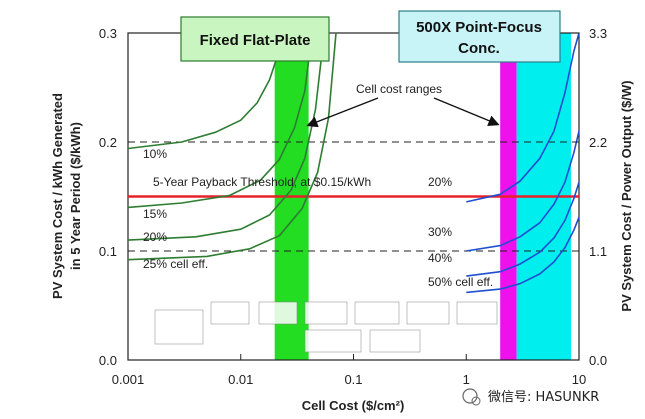 The width and height of the screenshot is (645, 419). Describe the element at coordinates (598, 360) in the screenshot. I see `right-tick-label-0: 0.0` at that location.